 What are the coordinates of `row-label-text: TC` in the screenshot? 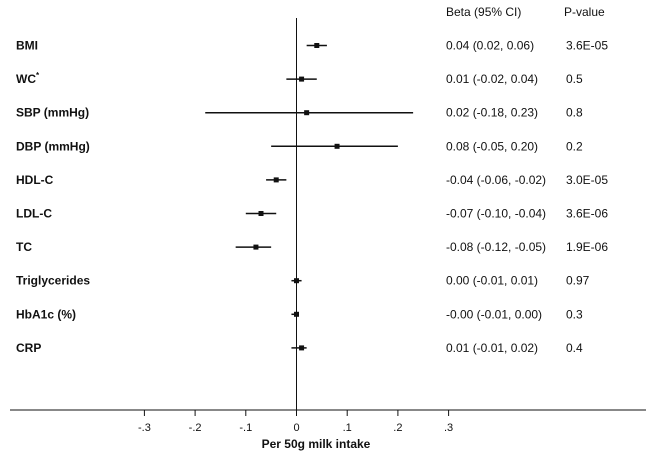 It's located at (24, 247).